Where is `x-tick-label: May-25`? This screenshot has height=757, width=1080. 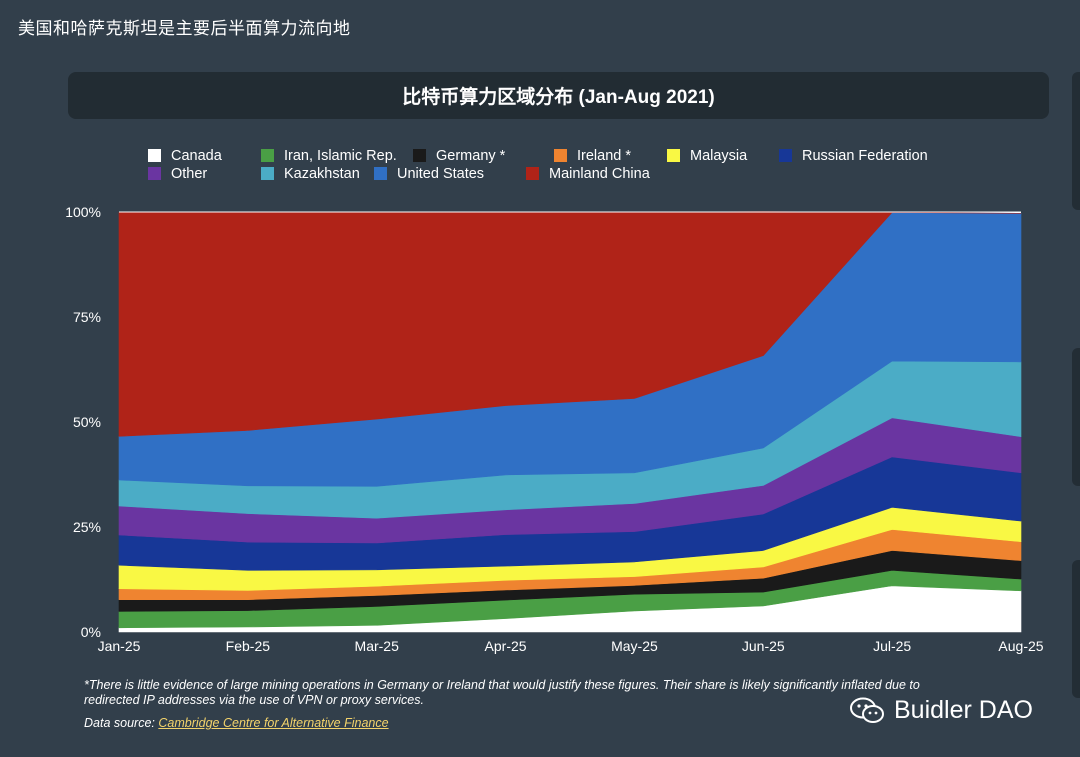
x-tick-label: May-25 is located at coordinates (634, 646).